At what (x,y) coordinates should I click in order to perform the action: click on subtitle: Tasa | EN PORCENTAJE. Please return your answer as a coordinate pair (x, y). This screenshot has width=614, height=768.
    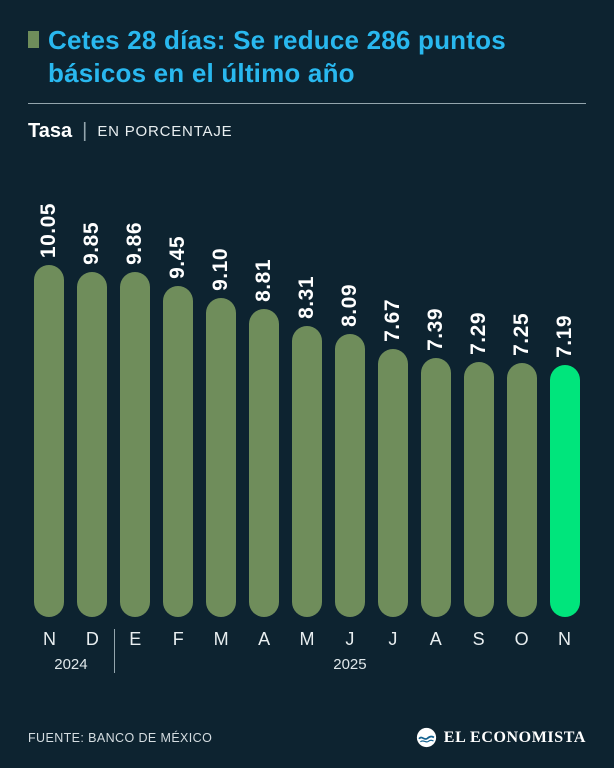
    Looking at the image, I should click on (307, 131).